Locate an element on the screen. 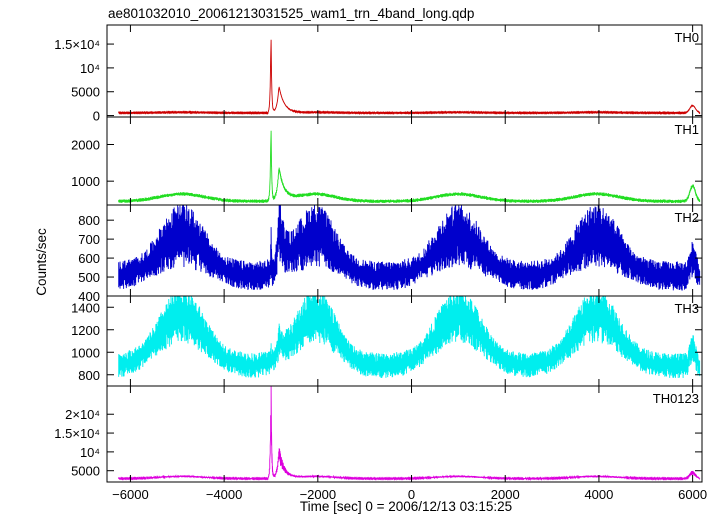 This screenshot has height=516, width=719. panel-label-th0: TH0 is located at coordinates (686, 37).